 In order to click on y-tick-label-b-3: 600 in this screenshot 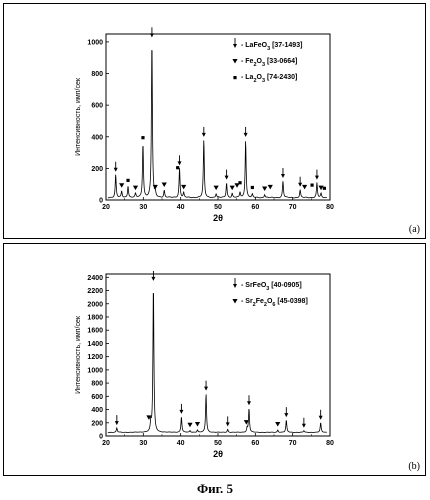, I will do `click(97, 397)`.